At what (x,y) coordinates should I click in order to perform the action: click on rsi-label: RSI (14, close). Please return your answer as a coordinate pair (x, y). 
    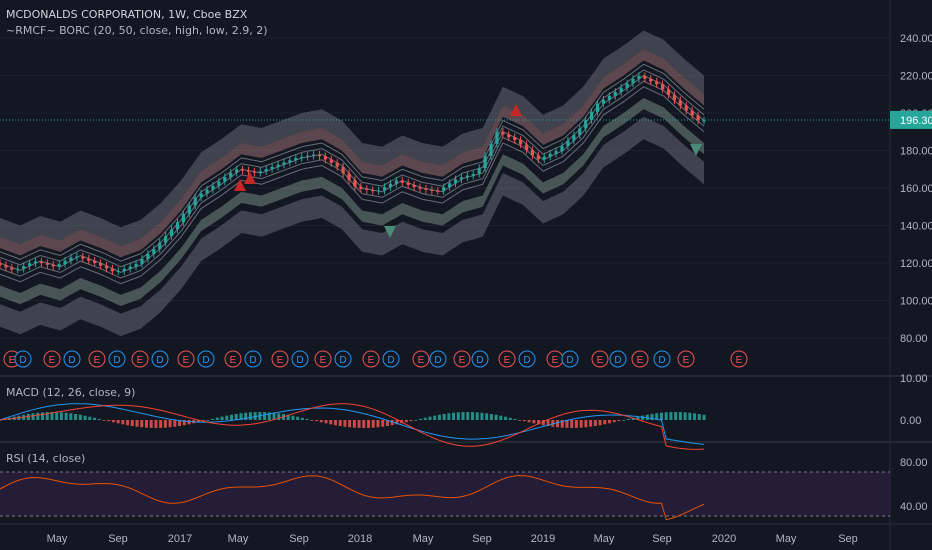
    Looking at the image, I should click on (46, 458).